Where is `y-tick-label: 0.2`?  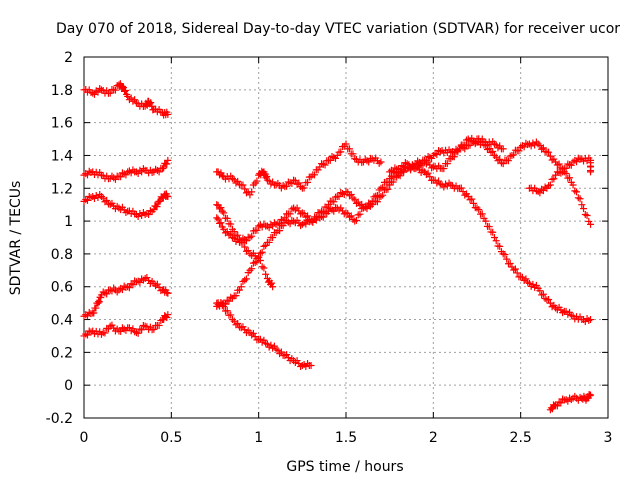 y-tick-label: 0.2 is located at coordinates (62, 353).